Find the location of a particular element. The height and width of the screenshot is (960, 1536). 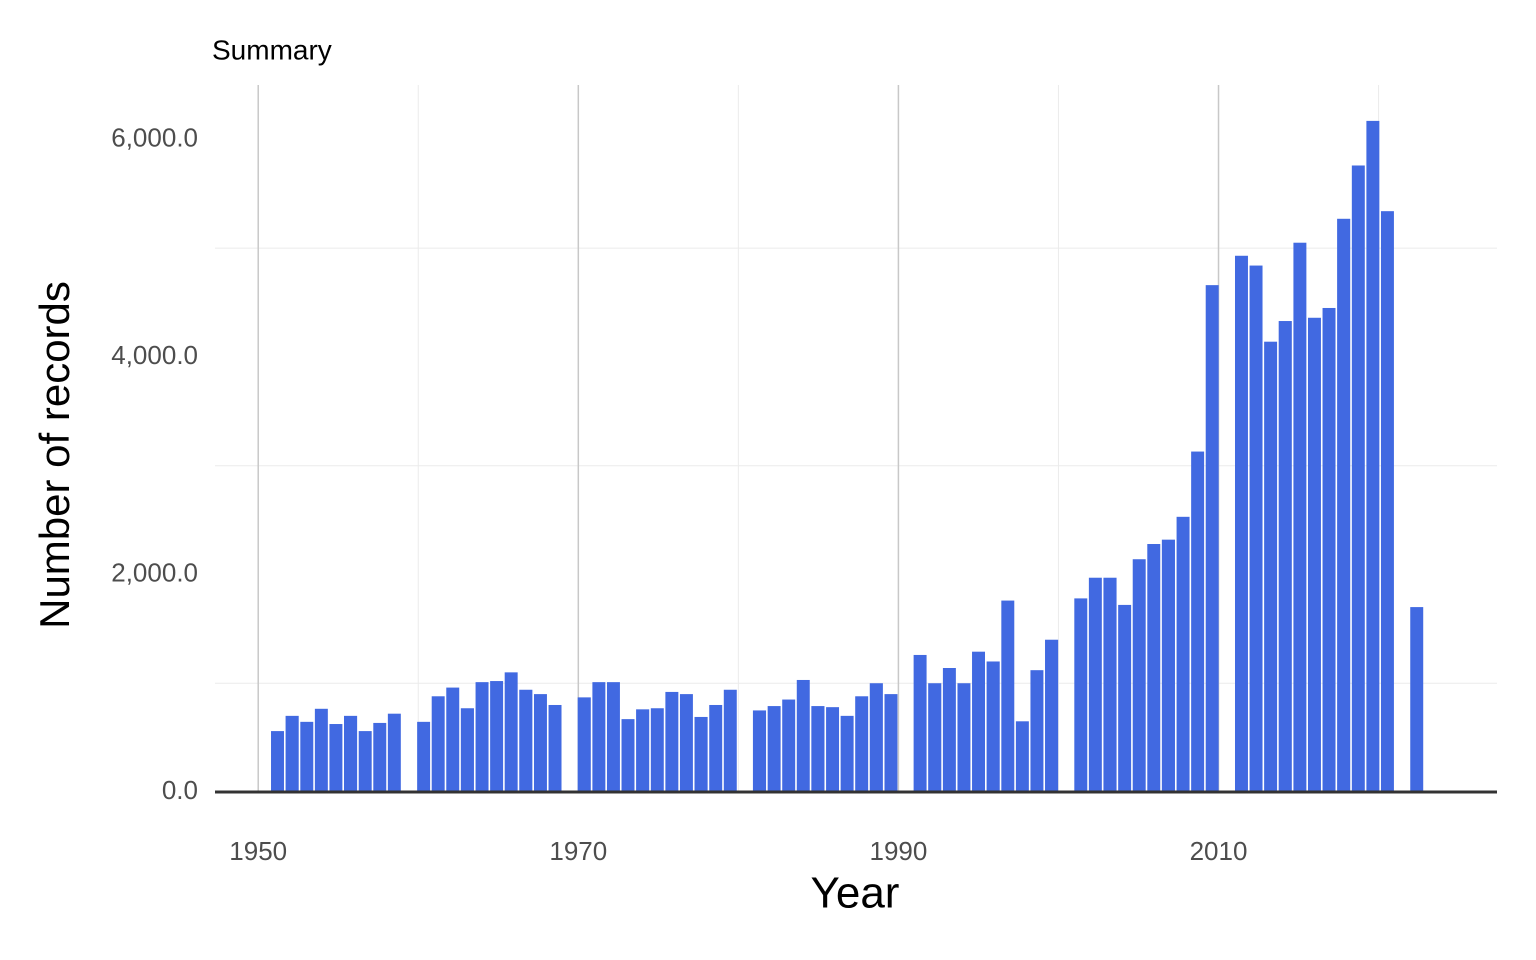

y-axis-label: Number of records is located at coordinates (54, 455).